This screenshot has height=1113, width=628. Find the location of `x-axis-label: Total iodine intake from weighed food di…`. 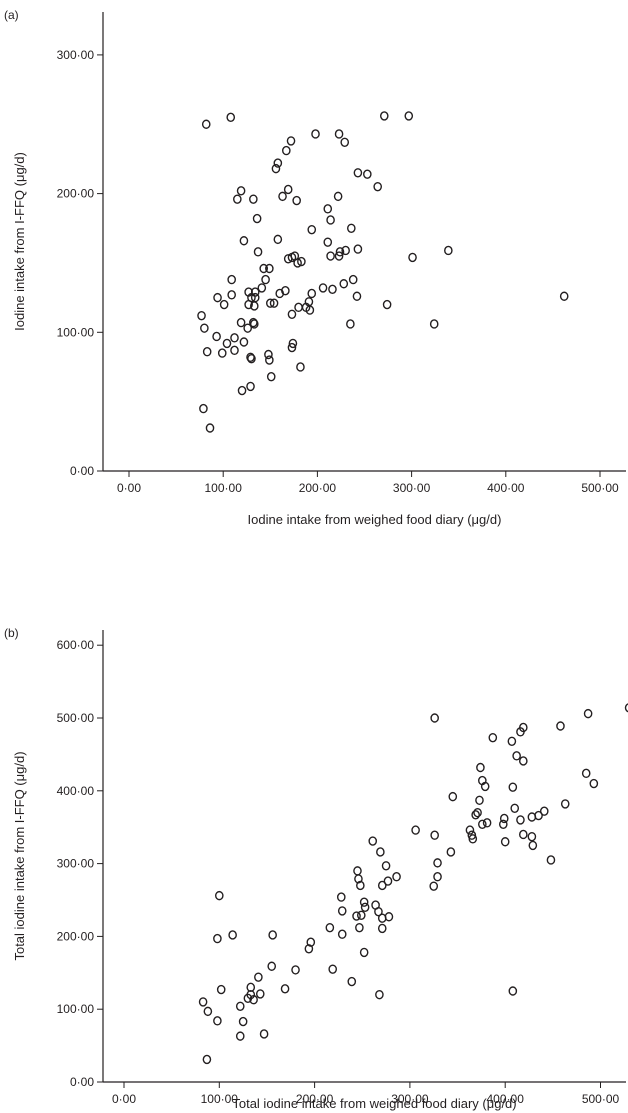

x-axis-label: Total iodine intake from weighed food di… is located at coordinates (374, 1103).